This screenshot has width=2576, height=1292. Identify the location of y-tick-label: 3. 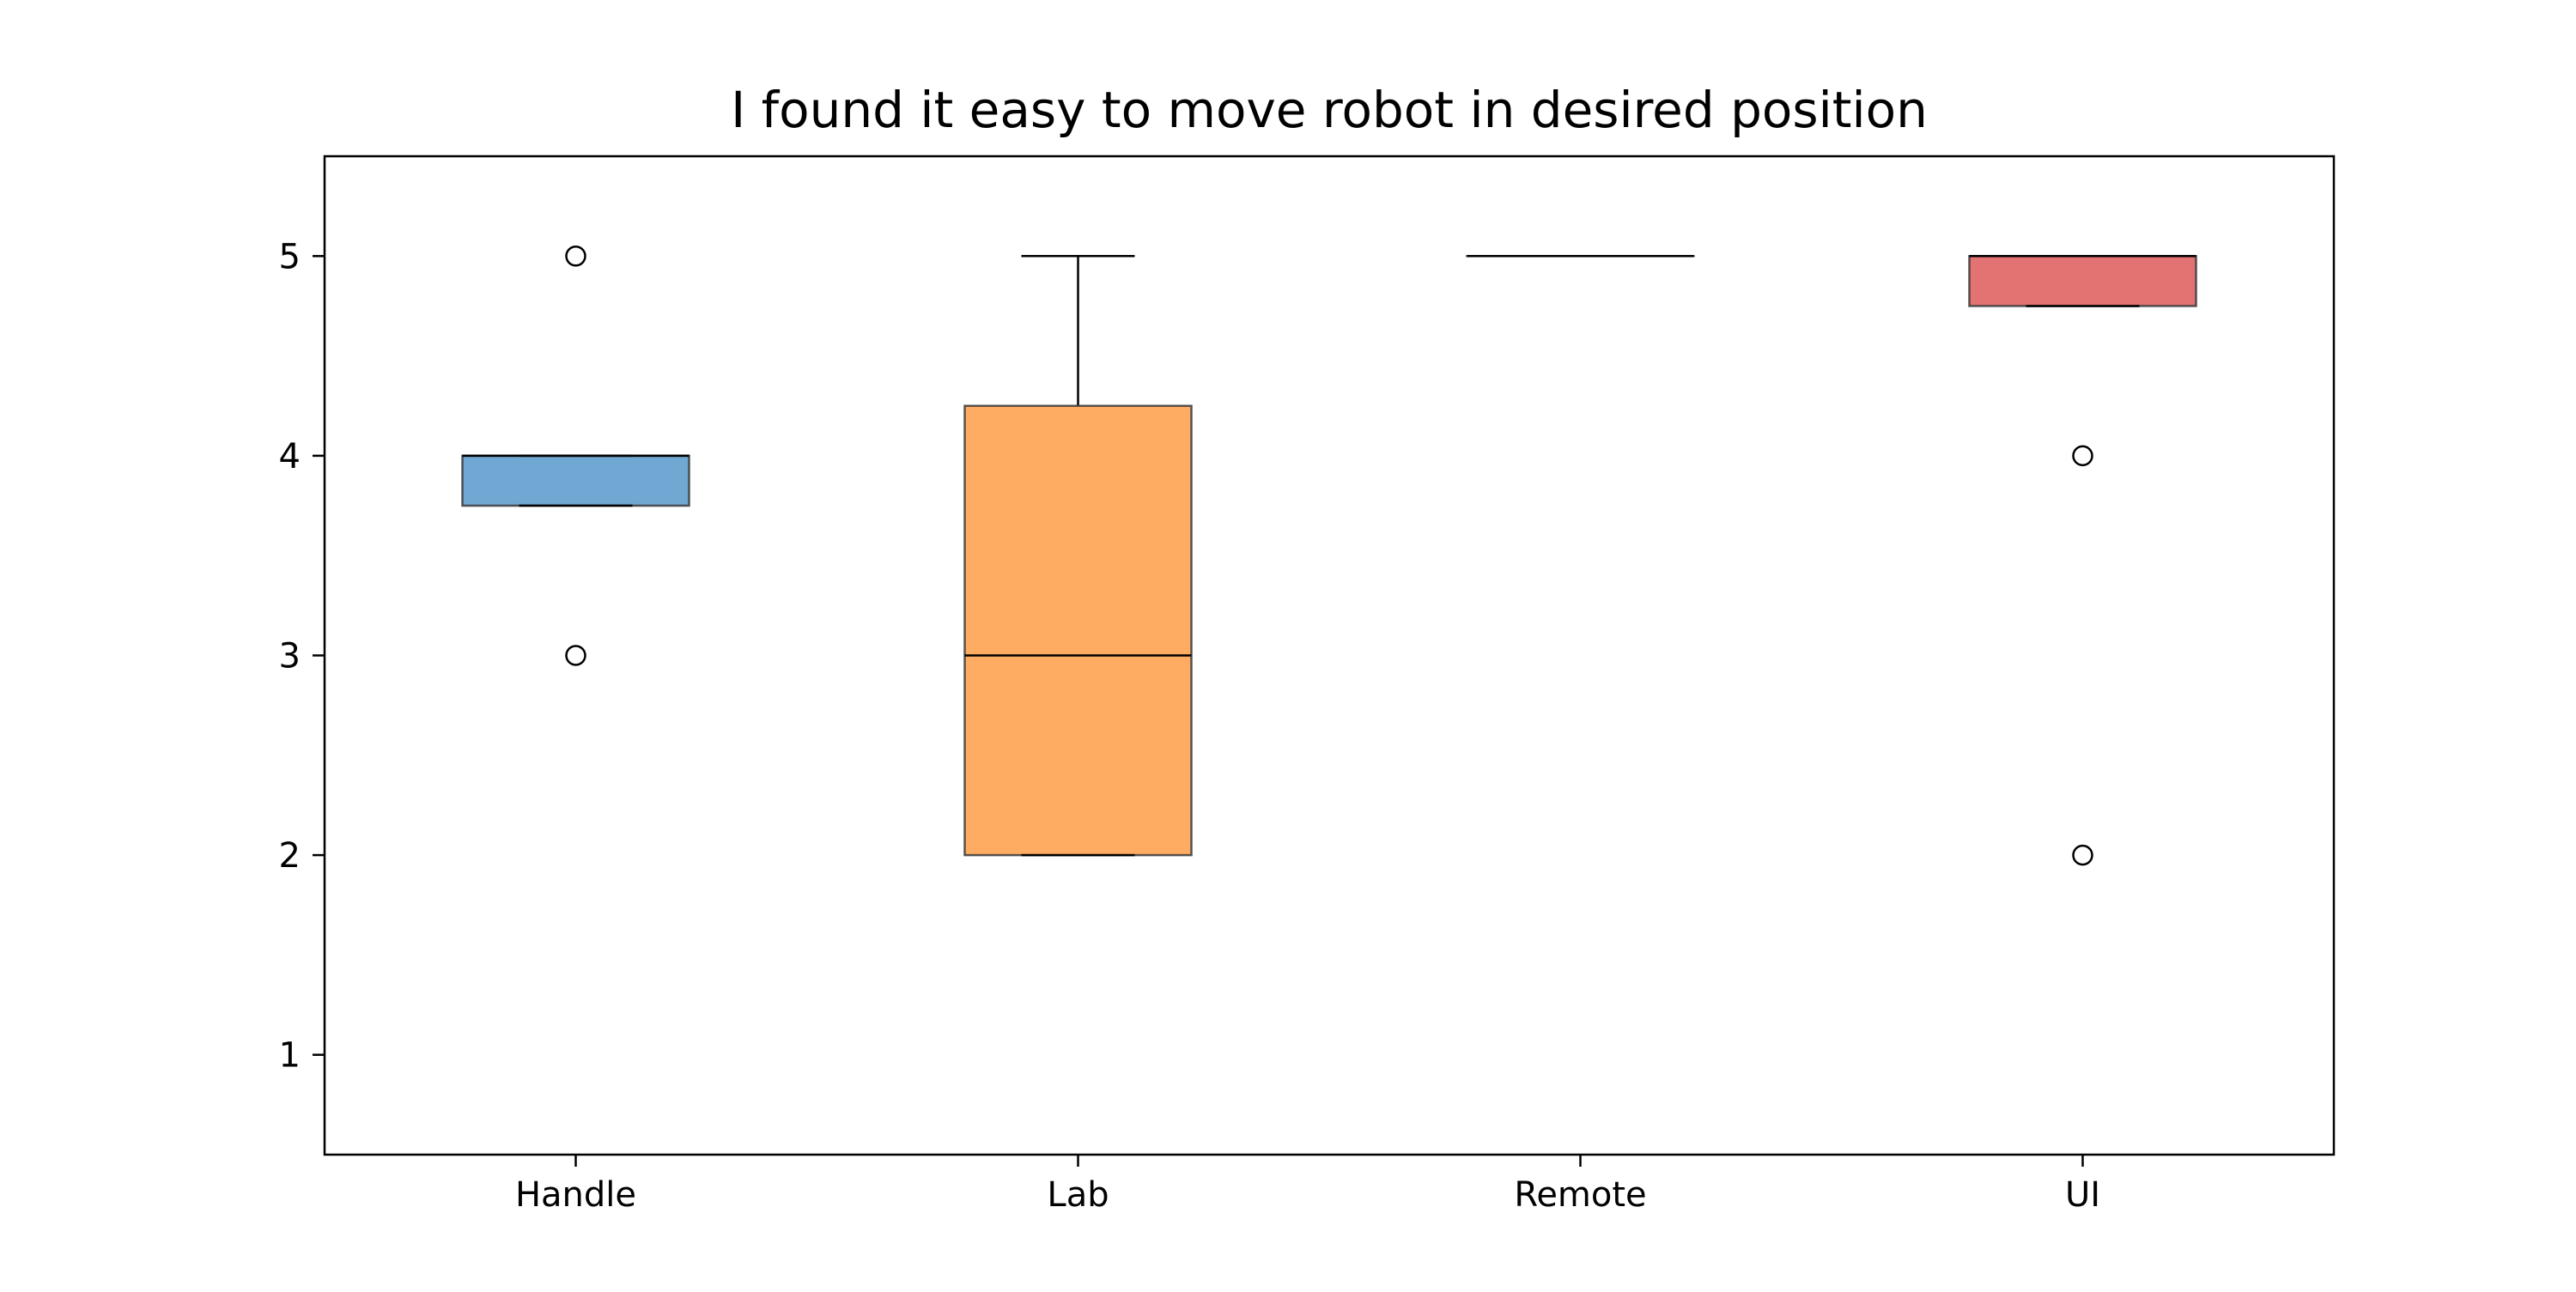
(290, 656).